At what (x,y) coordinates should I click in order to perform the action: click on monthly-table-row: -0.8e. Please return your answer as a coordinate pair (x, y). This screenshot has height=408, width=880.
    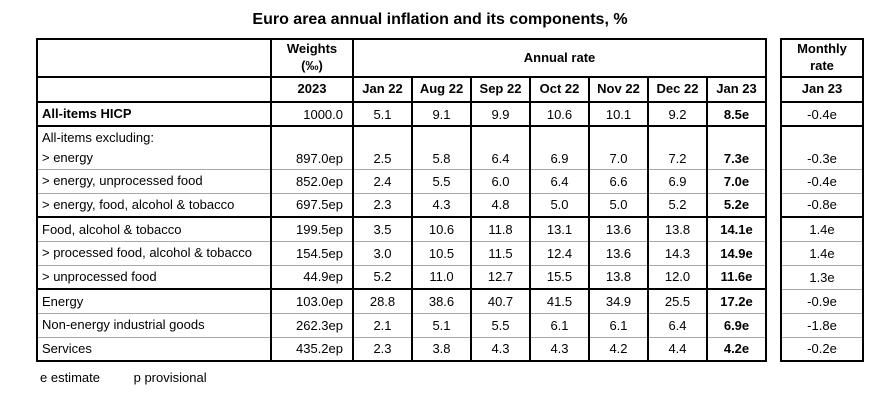
    Looking at the image, I should click on (822, 205).